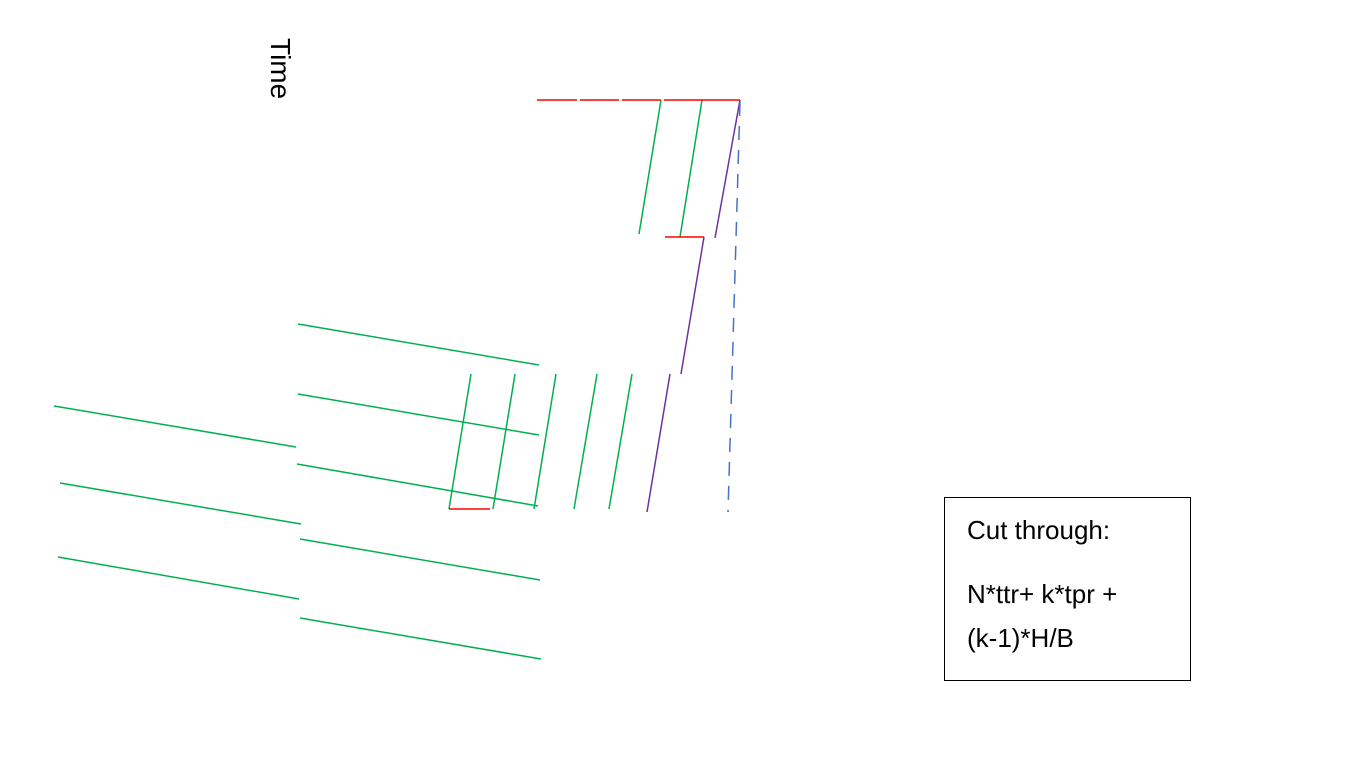 The height and width of the screenshot is (762, 1348). I want to click on formula-line-2: (k-1)*H/B, so click(1020, 638).